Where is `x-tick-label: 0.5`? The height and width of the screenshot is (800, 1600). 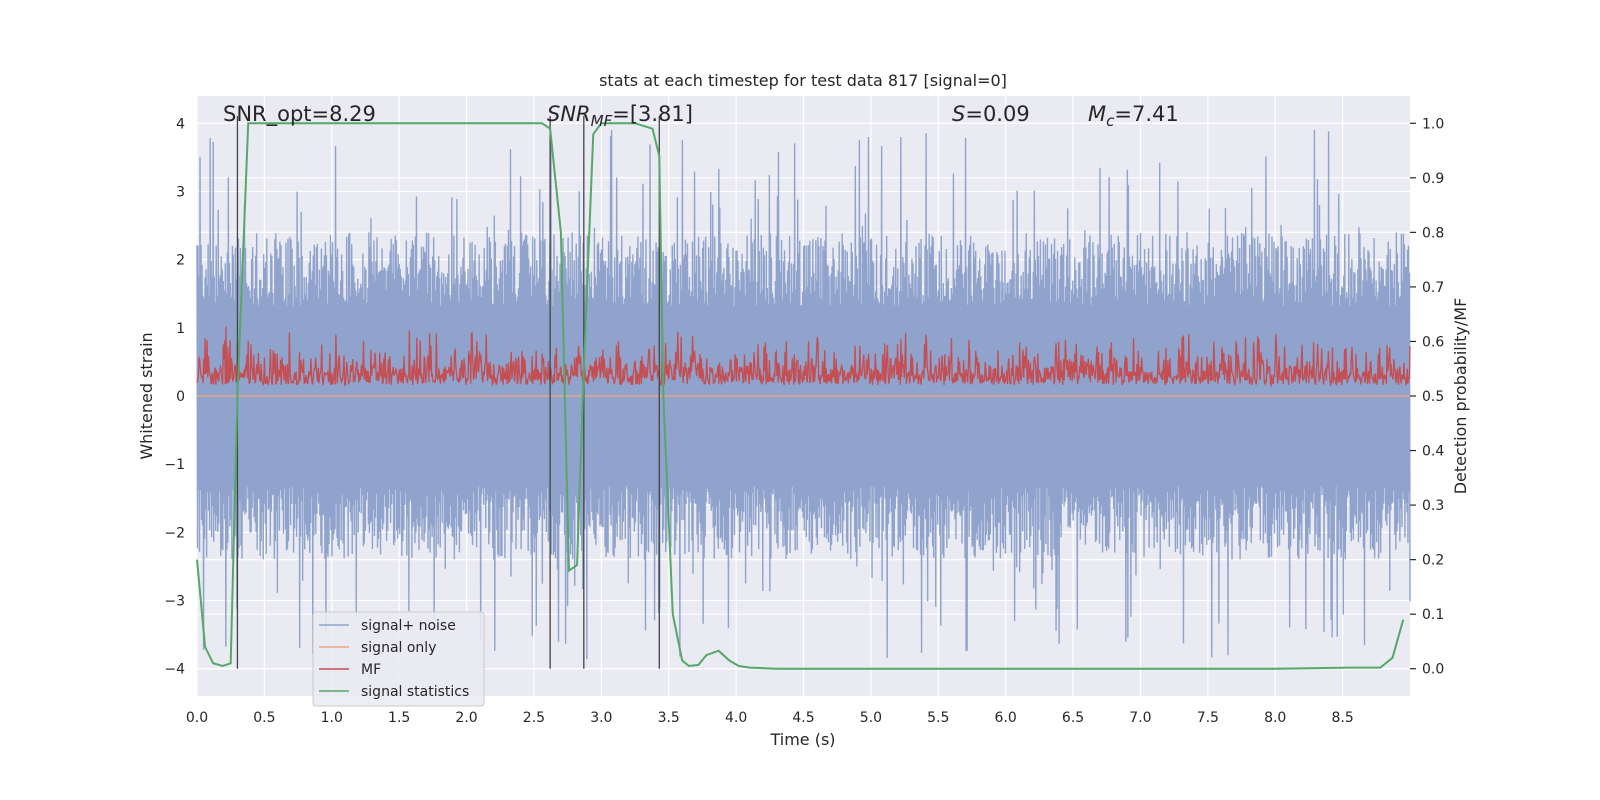 x-tick-label: 0.5 is located at coordinates (264, 718).